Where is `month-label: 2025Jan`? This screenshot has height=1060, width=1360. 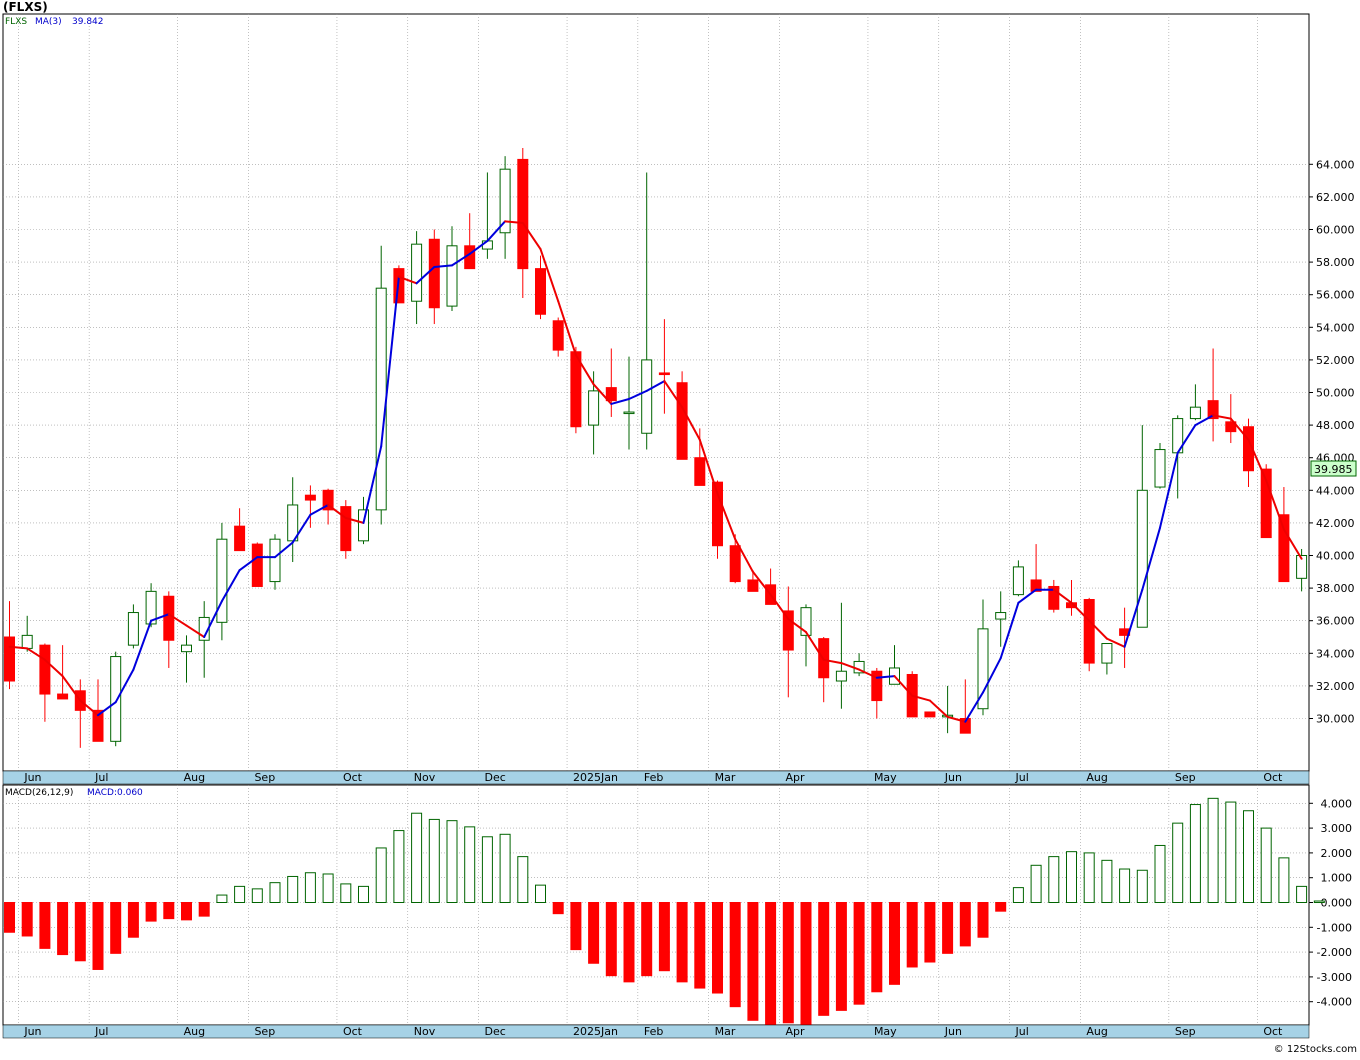 month-label: 2025Jan is located at coordinates (595, 1031).